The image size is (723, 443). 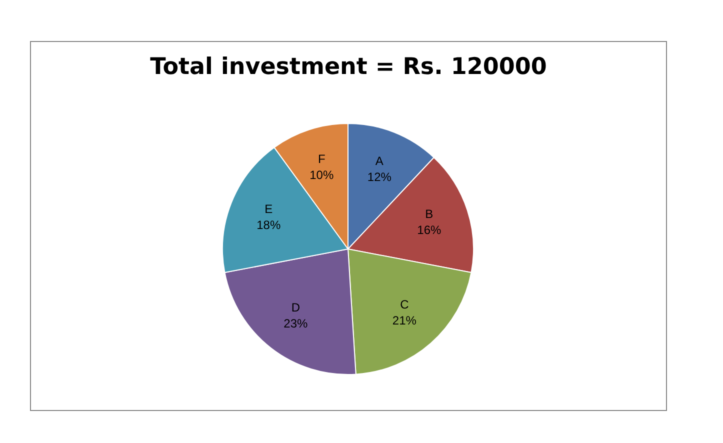 What do you see at coordinates (379, 161) in the screenshot?
I see `slice-label: A` at bounding box center [379, 161].